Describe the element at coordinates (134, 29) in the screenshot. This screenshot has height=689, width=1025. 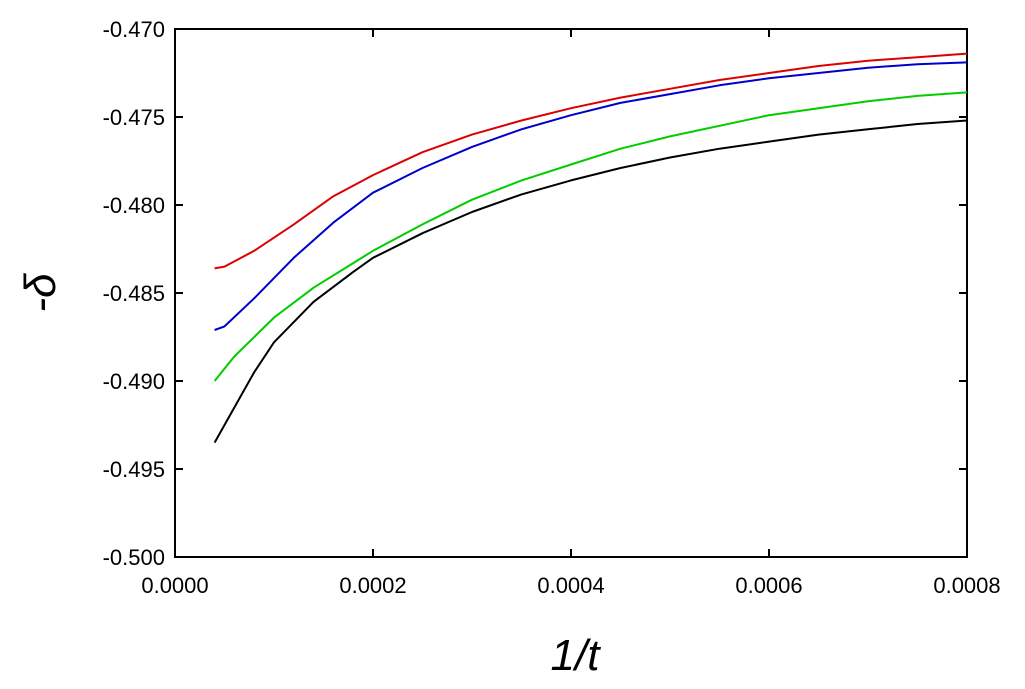
I see `y-tick-label: -0.470` at that location.